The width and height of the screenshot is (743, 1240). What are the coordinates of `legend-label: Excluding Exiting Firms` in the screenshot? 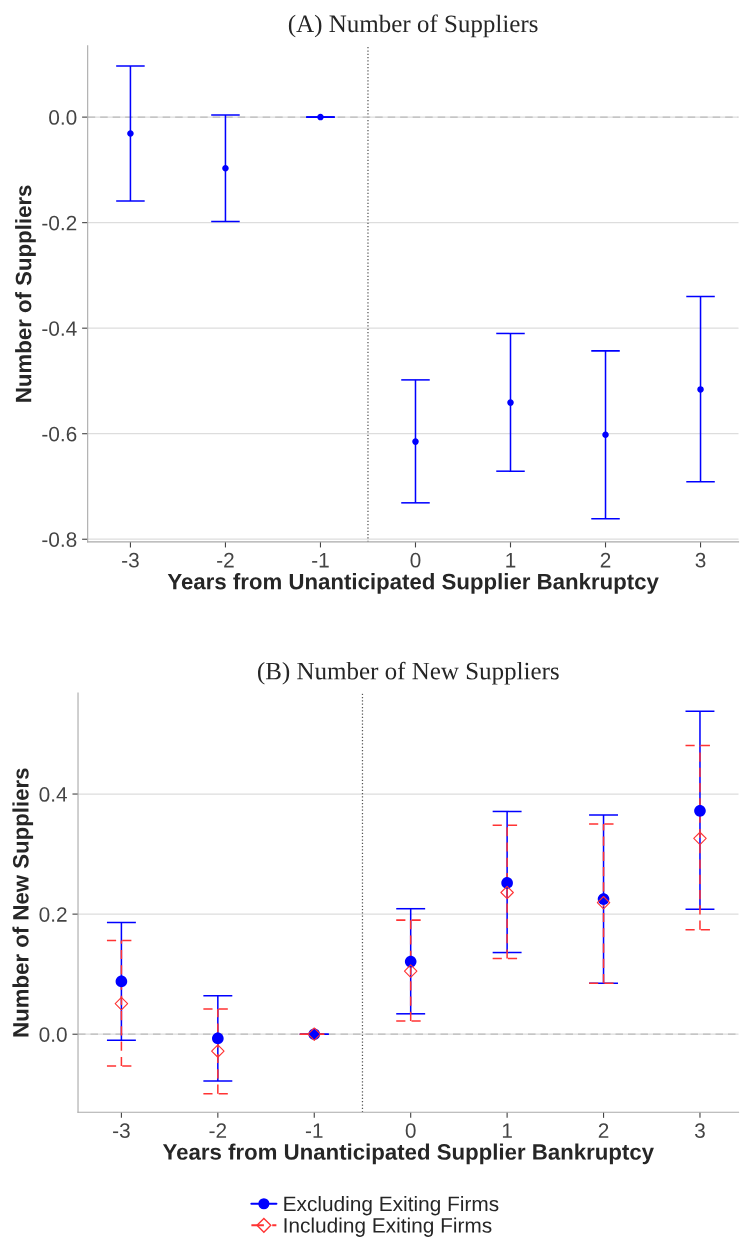 It's located at (391, 1205).